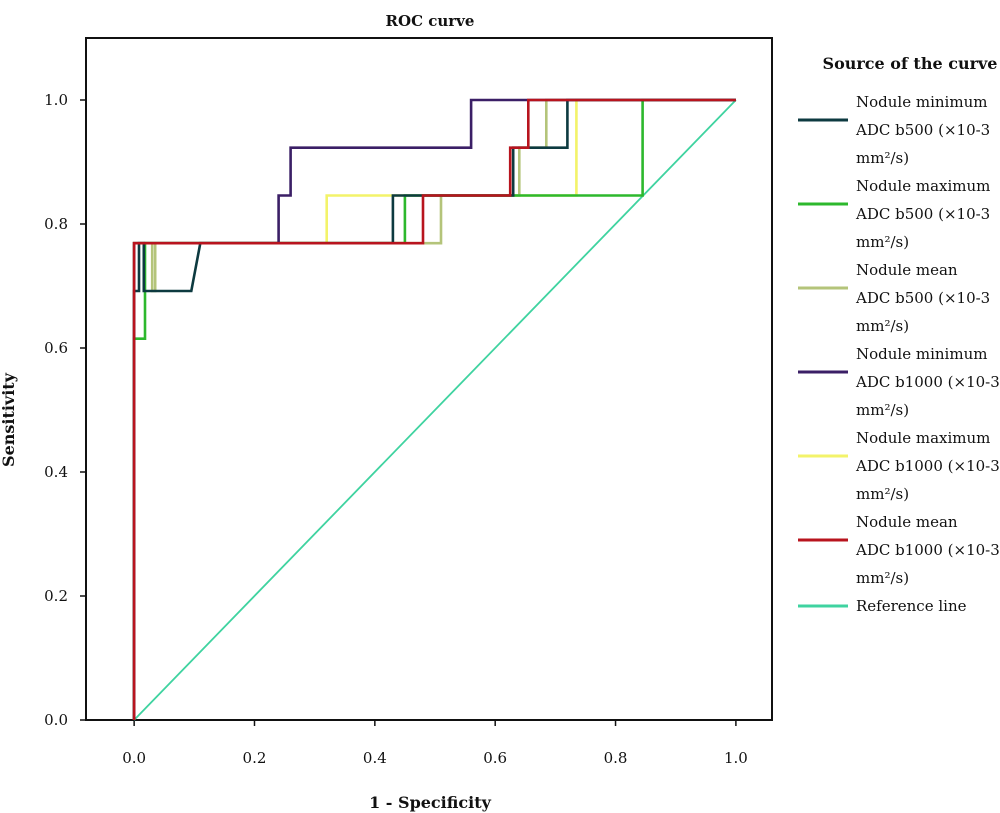 This screenshot has height=813, width=1000. Describe the element at coordinates (921, 102) in the screenshot. I see `legend-label-0-0: Nodule minimum` at that location.